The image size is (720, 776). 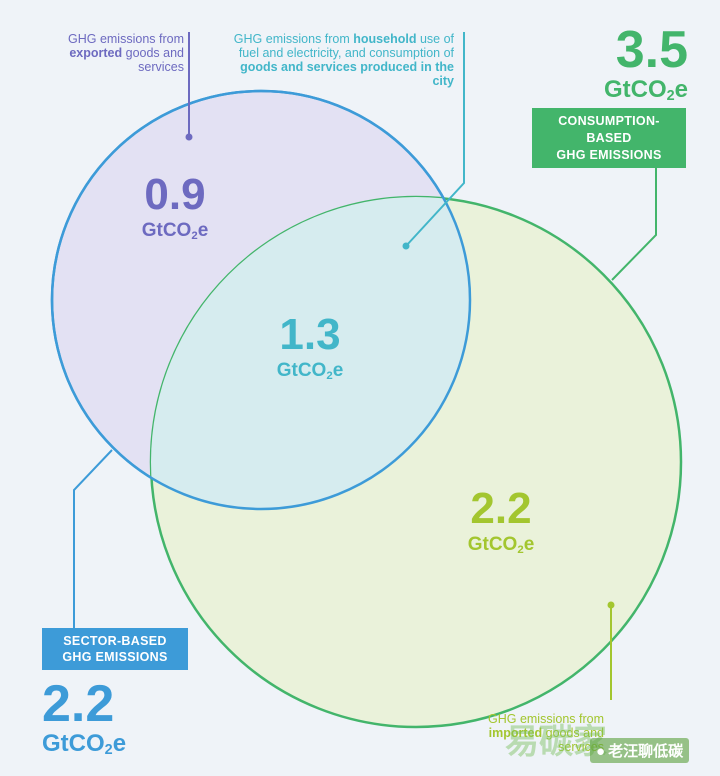 What do you see at coordinates (640, 750) in the screenshot?
I see `watermark-right: ● 老汪聊低碳` at bounding box center [640, 750].